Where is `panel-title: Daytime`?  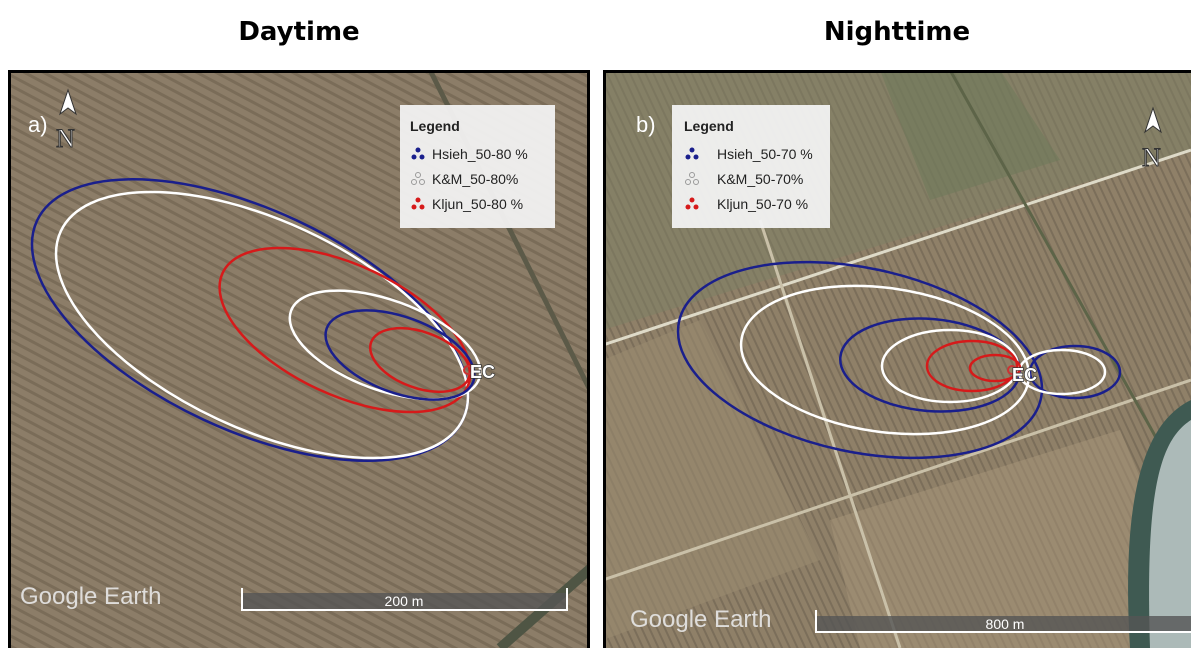
panel-title: Daytime is located at coordinates (298, 32).